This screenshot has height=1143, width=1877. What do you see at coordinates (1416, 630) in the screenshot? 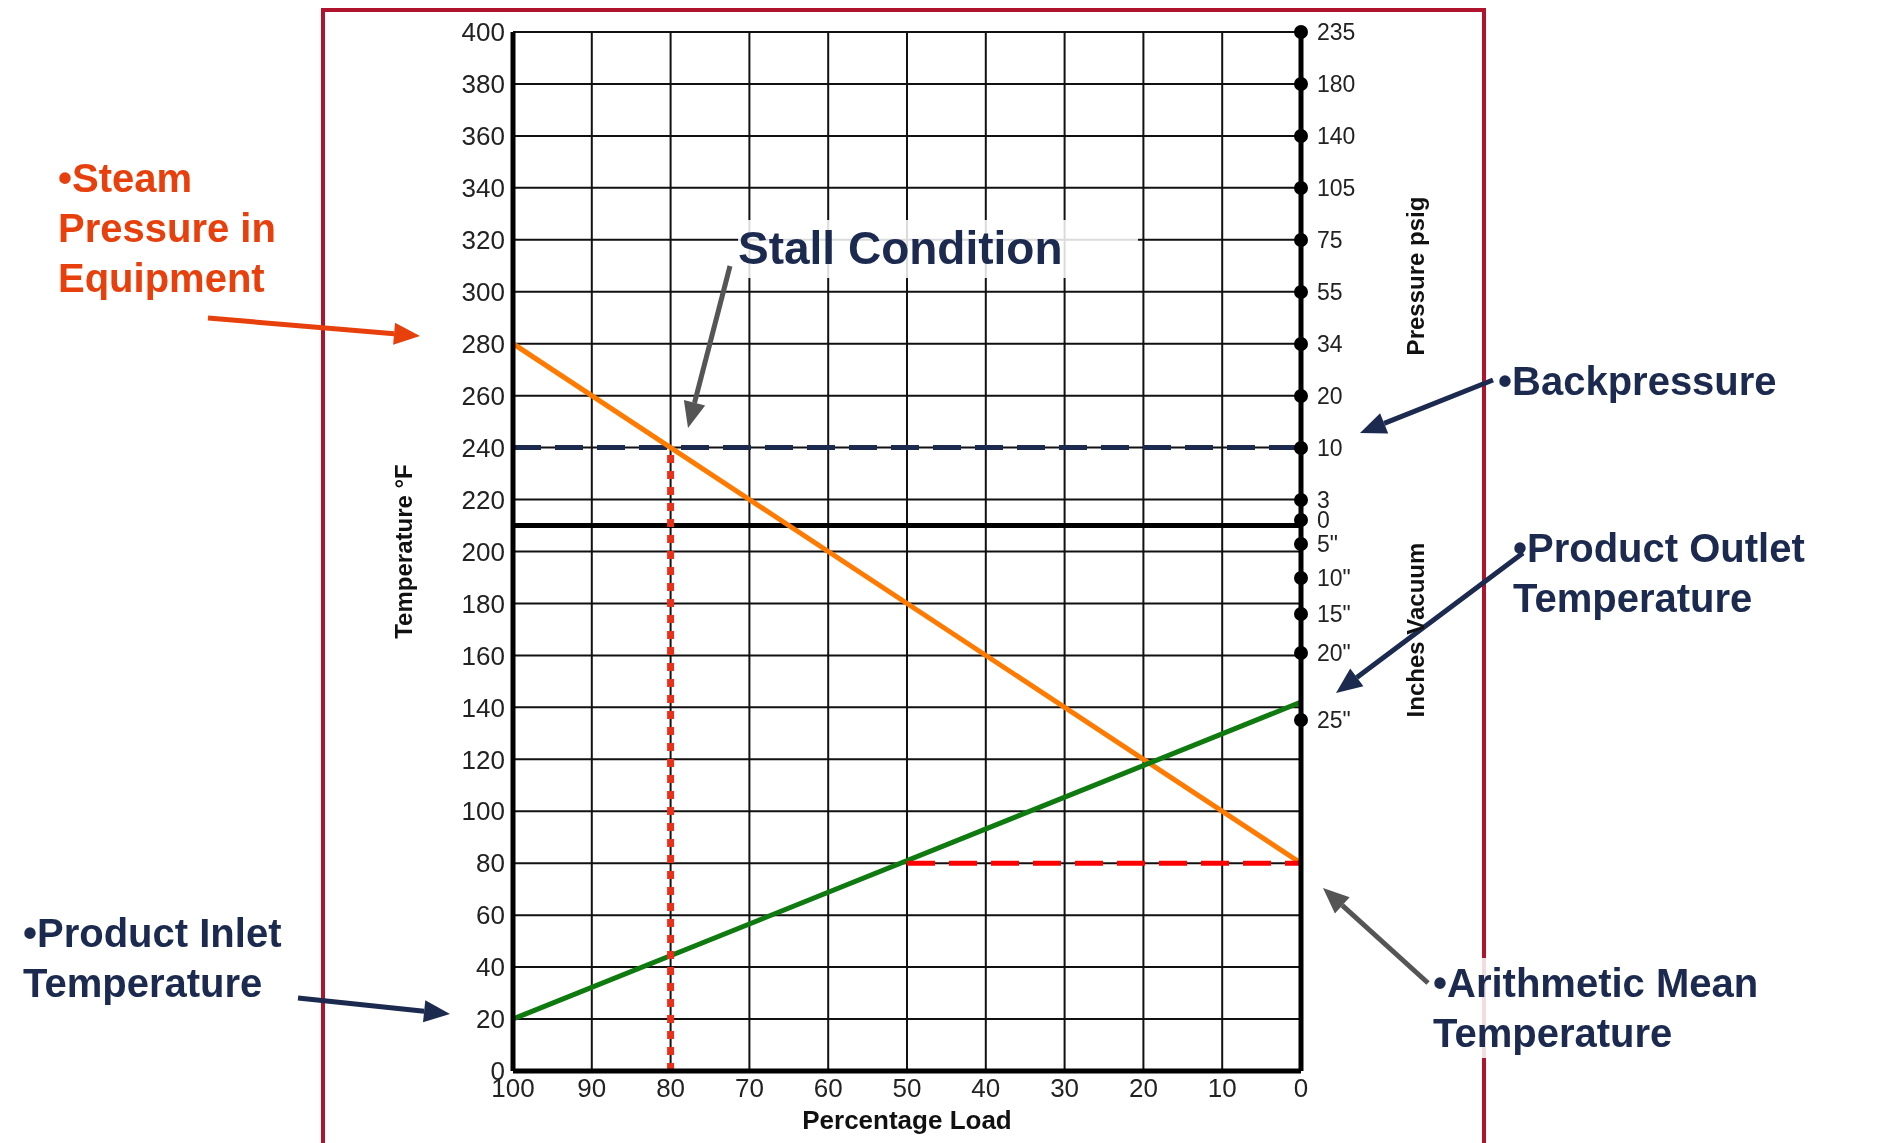
I see `text: Inches Vacuum` at bounding box center [1416, 630].